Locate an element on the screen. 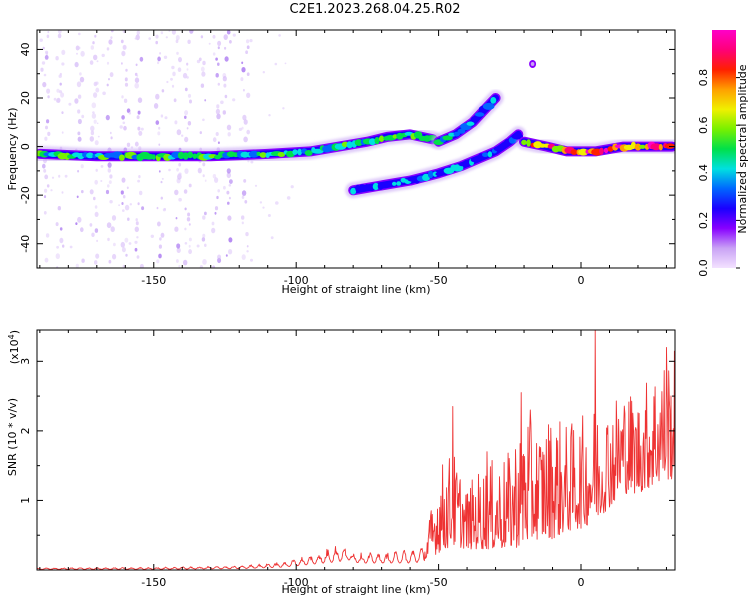 The width and height of the screenshot is (750, 600). y-tick-label: 1 is located at coordinates (25, 500).